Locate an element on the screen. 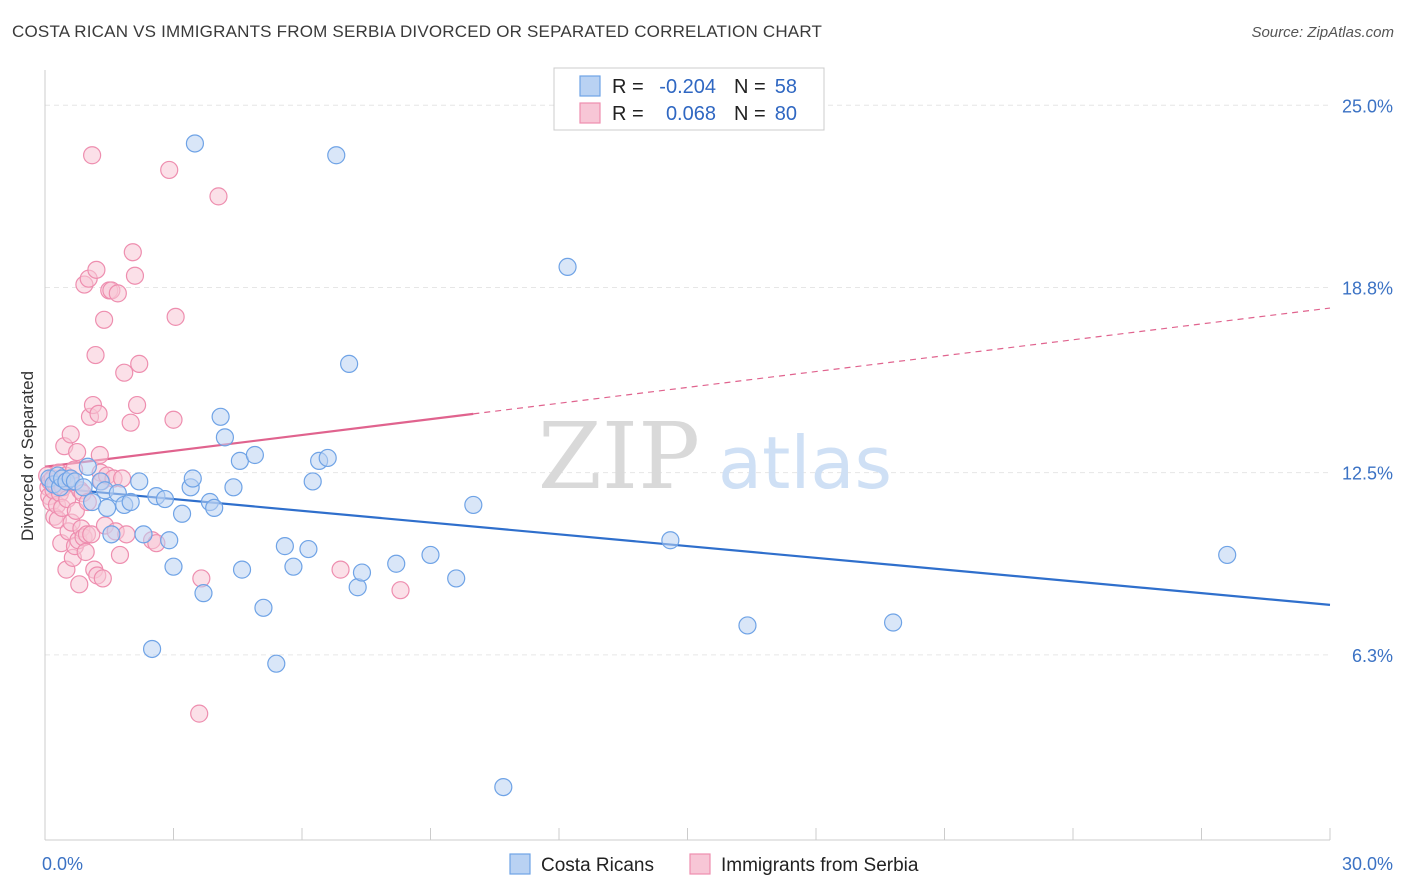 Image resolution: width=1406 pixels, height=892 pixels. x-tick-label-min: 0.0% is located at coordinates (62, 864).